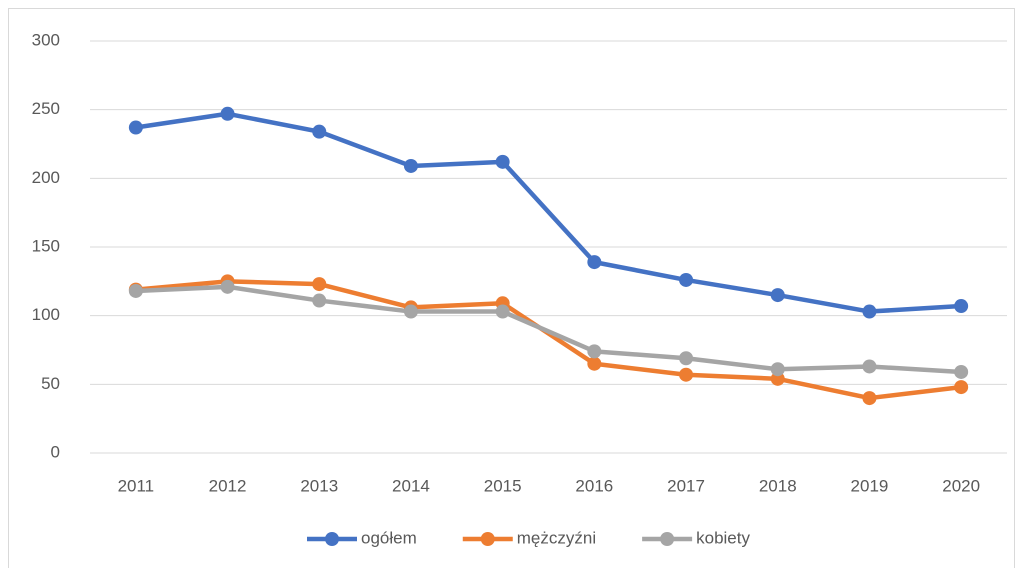  Describe the element at coordinates (411, 485) in the screenshot. I see `x-tick-label: 2014` at that location.